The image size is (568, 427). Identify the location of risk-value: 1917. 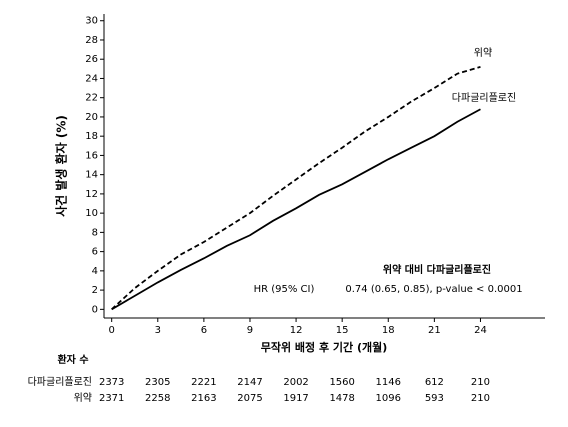
(295, 398).